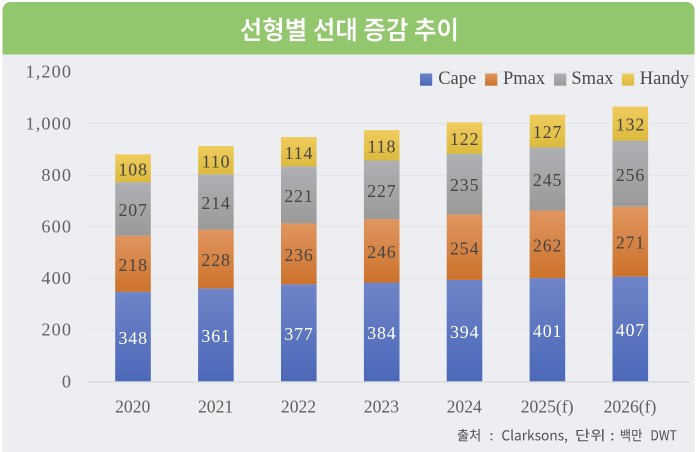 The width and height of the screenshot is (700, 452). What do you see at coordinates (630, 407) in the screenshot?
I see `svg-text: 2026(f)` at bounding box center [630, 407].